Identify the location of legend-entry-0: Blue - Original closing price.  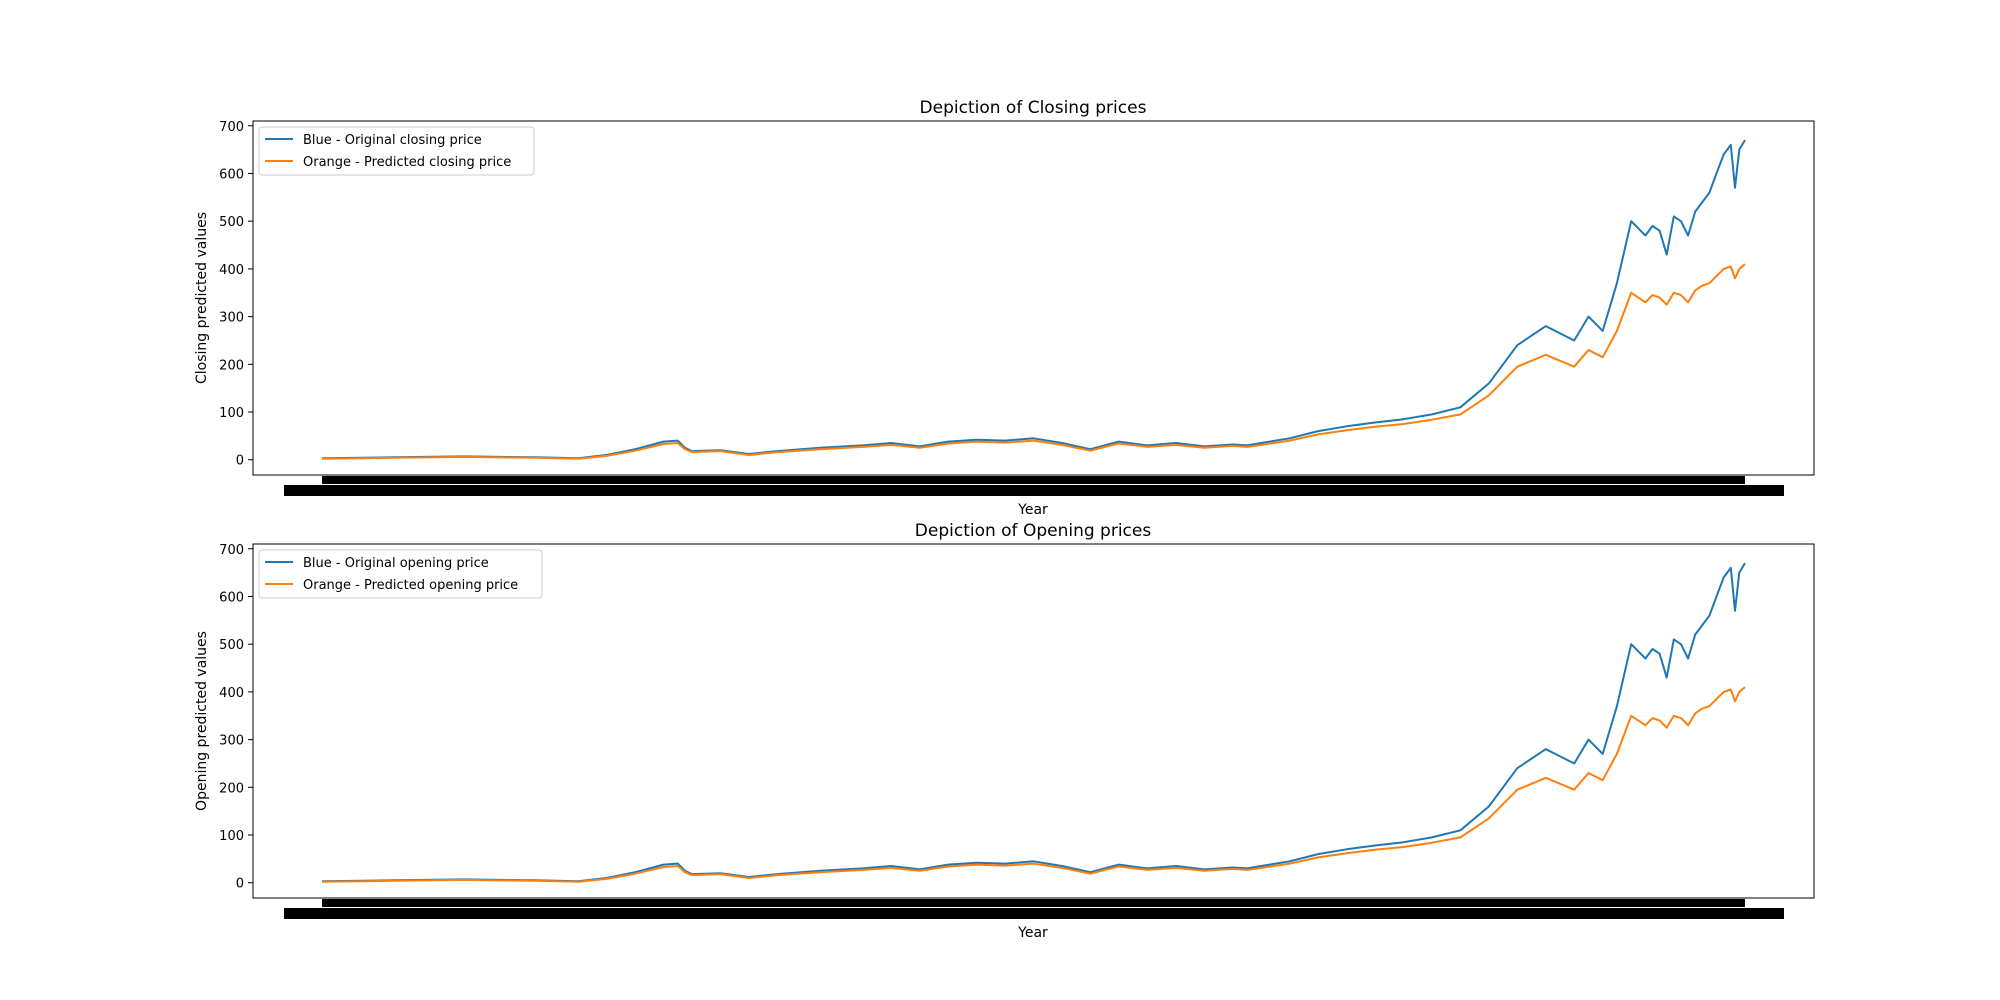
(392, 140).